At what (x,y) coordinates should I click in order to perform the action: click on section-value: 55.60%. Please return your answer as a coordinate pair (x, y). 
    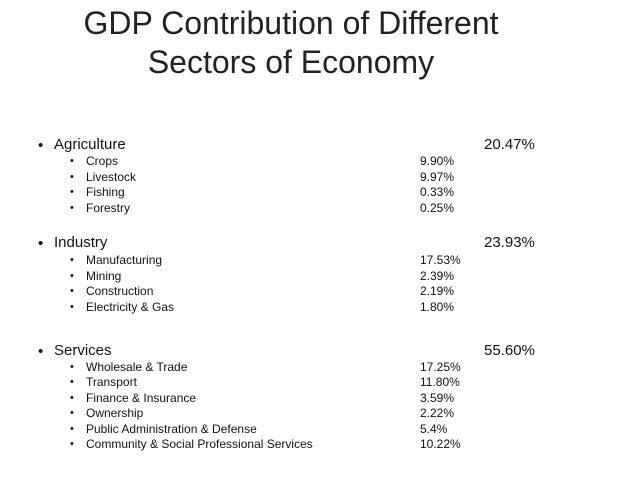
    Looking at the image, I should click on (509, 350).